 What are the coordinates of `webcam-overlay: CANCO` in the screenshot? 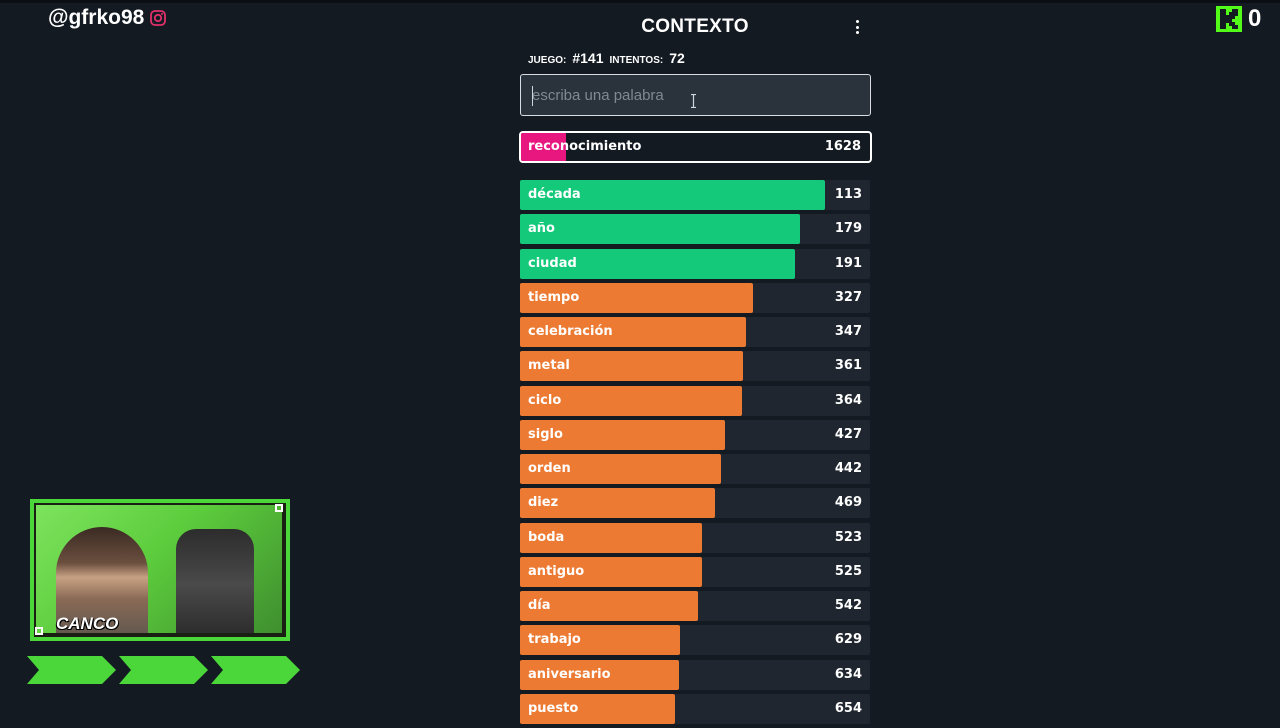 It's located at (160, 570).